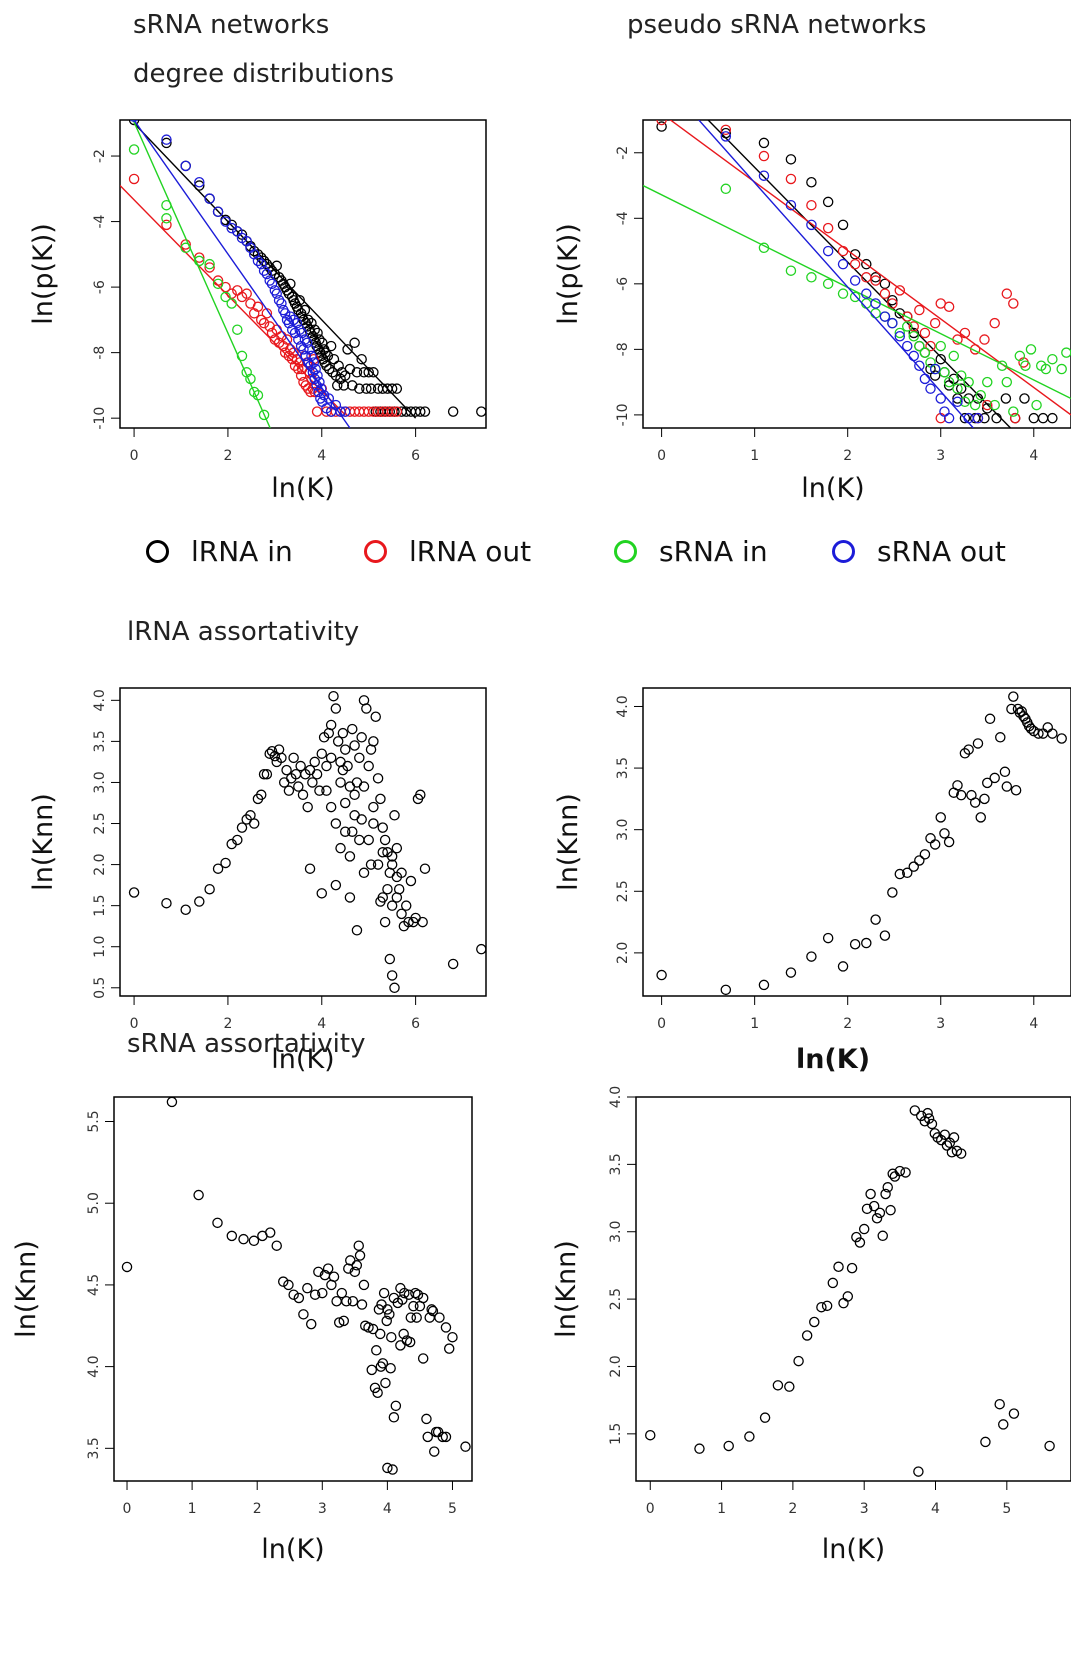  I want to click on legend-item: sRNA out, so click(919, 551).